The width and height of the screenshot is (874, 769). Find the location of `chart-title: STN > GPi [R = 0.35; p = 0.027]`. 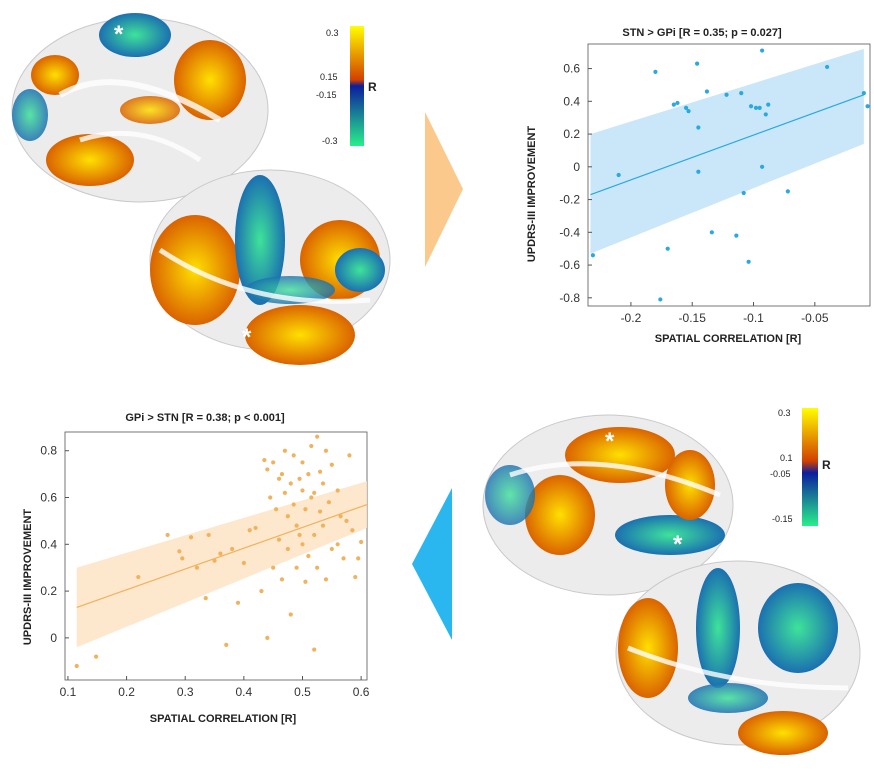

chart-title: STN > GPi [R = 0.35; p = 0.027] is located at coordinates (702, 33).